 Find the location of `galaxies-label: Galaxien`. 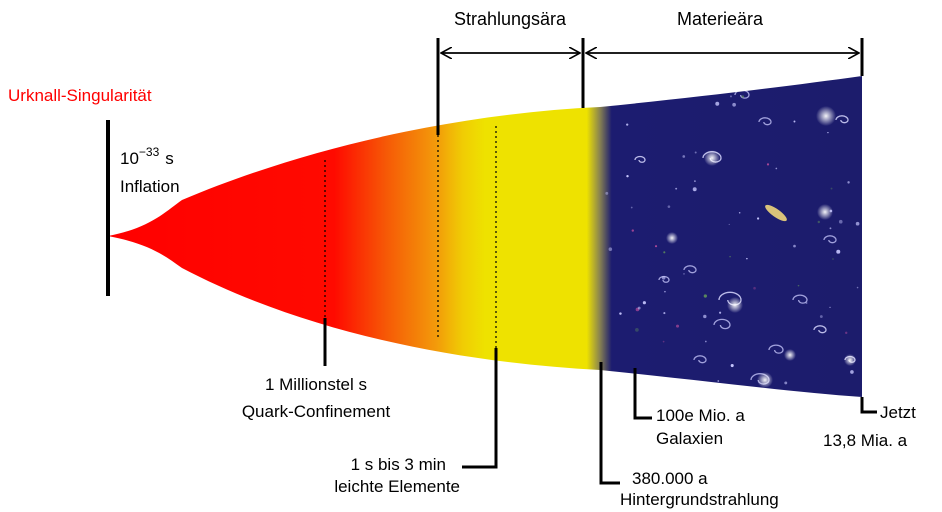

galaxies-label: Galaxien is located at coordinates (689, 438).